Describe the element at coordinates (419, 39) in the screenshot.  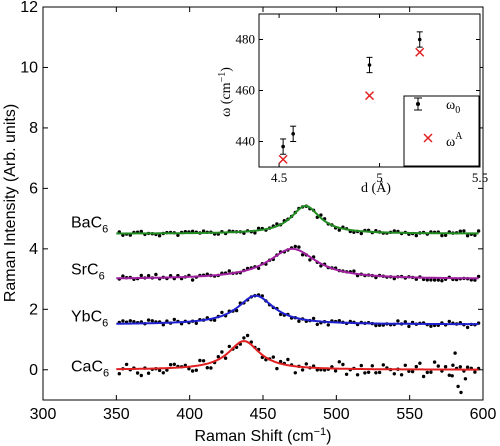
I see `omega0-point` at that location.